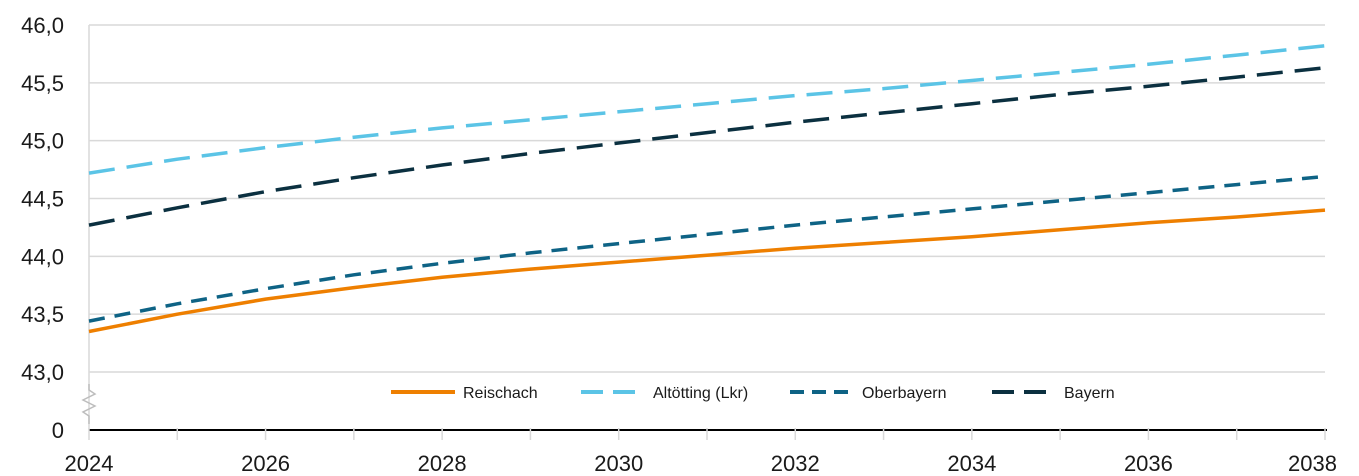 This screenshot has width=1359, height=476. What do you see at coordinates (265, 463) in the screenshot?
I see `x-tick-label: 2026` at bounding box center [265, 463].